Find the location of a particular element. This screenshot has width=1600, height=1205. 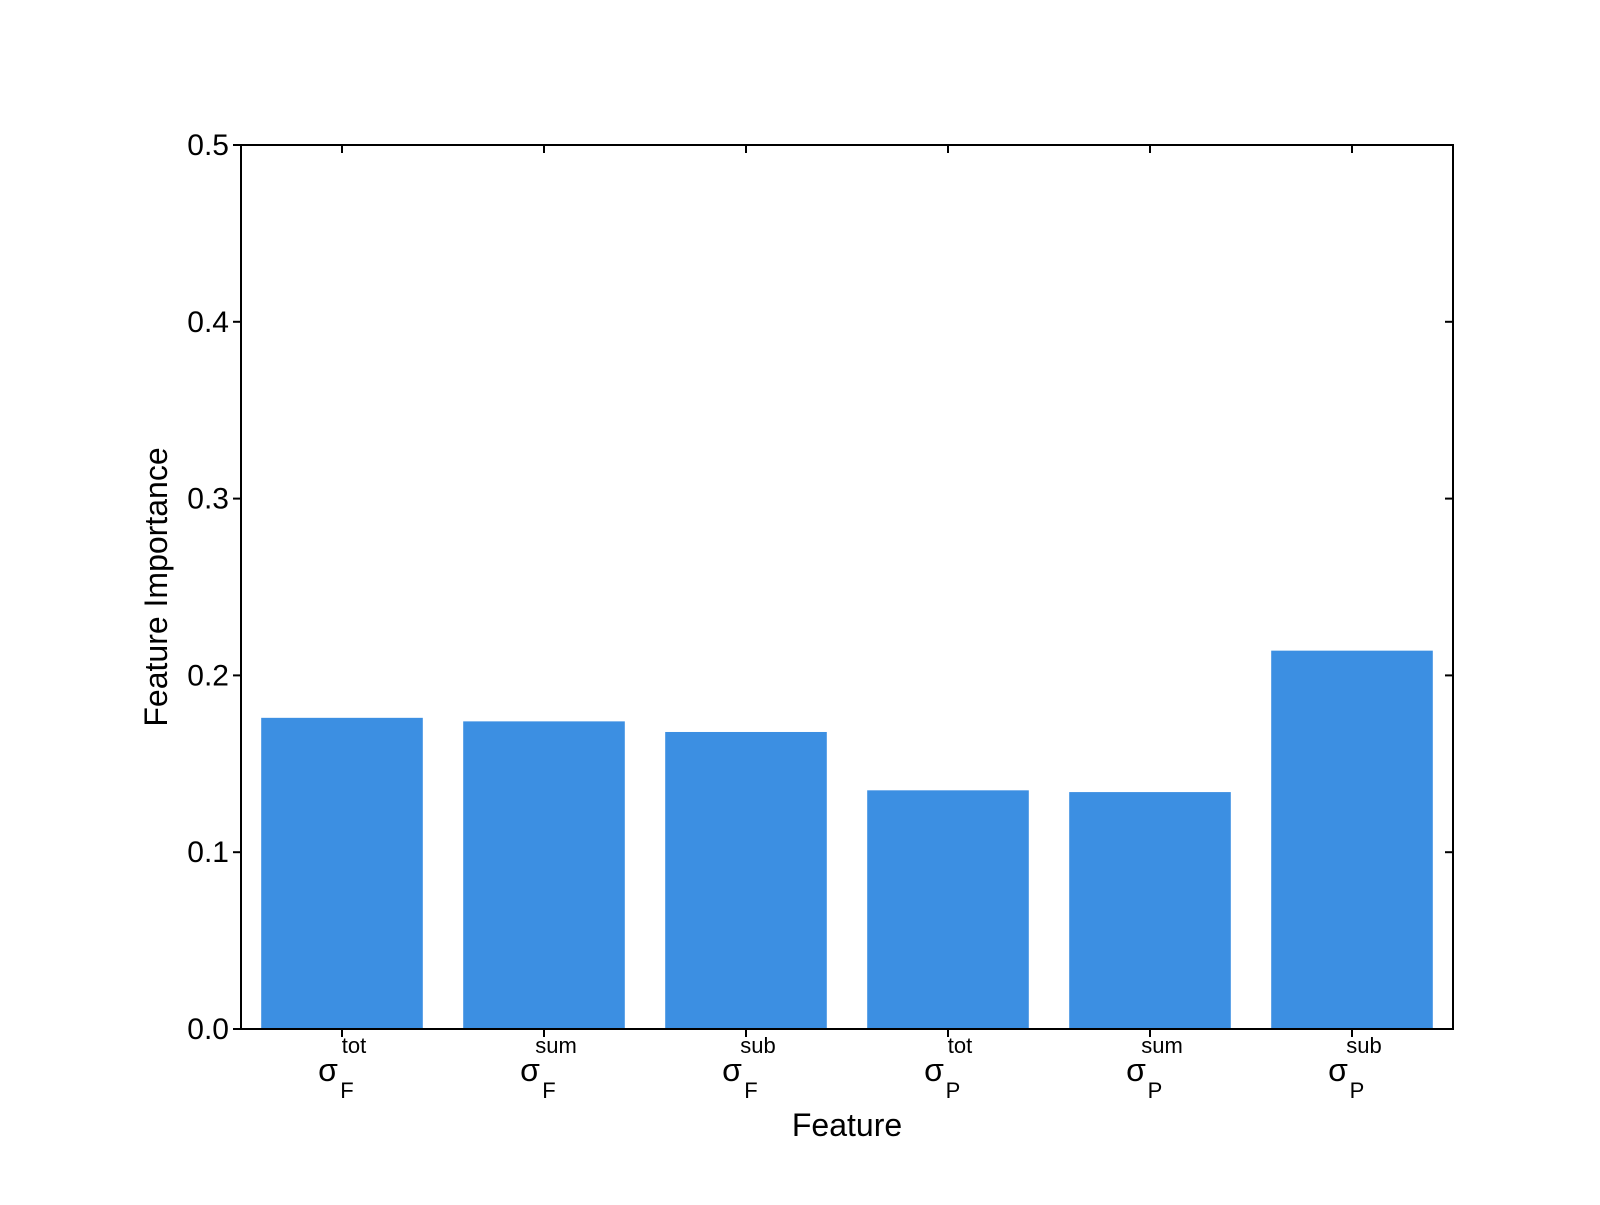

y-tick-label-2: 0.2 is located at coordinates (208, 675).